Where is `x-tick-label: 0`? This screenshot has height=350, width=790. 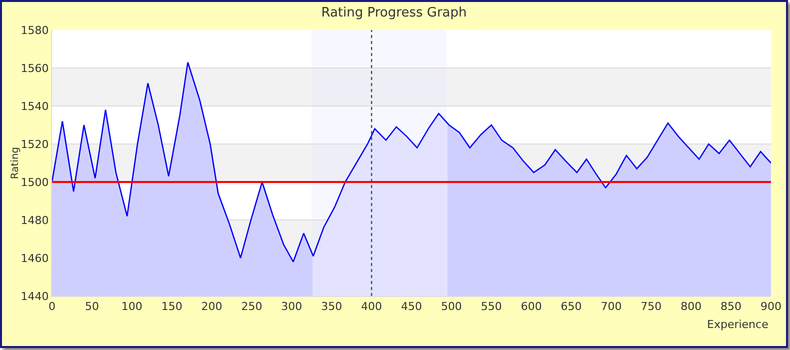 x-tick-label: 0 is located at coordinates (52, 307).